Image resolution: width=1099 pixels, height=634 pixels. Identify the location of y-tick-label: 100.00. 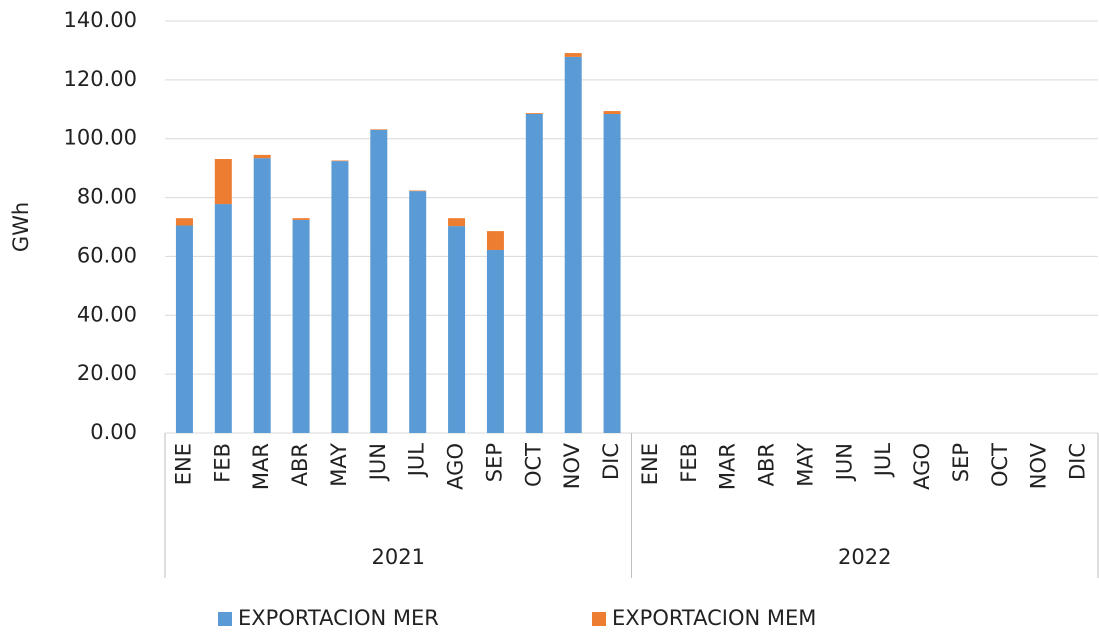
(100, 138).